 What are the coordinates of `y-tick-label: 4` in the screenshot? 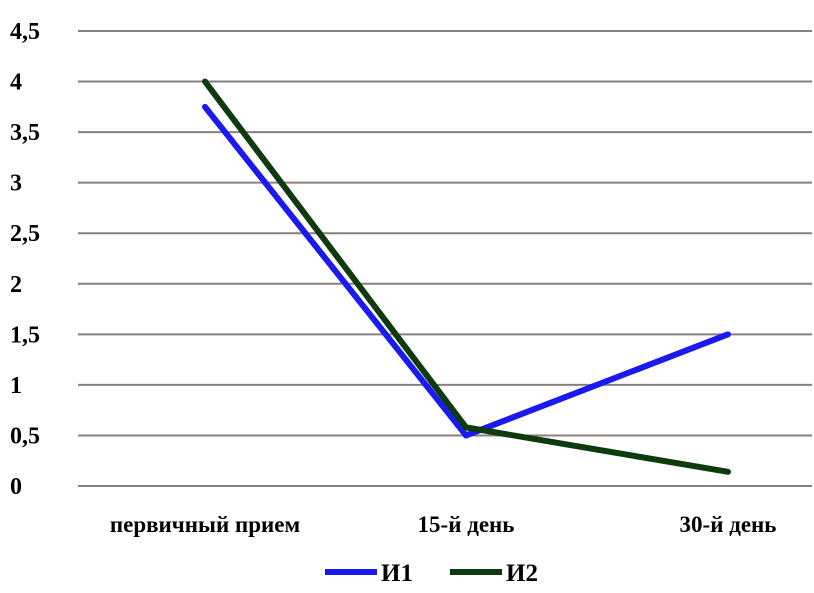 It's located at (16, 83).